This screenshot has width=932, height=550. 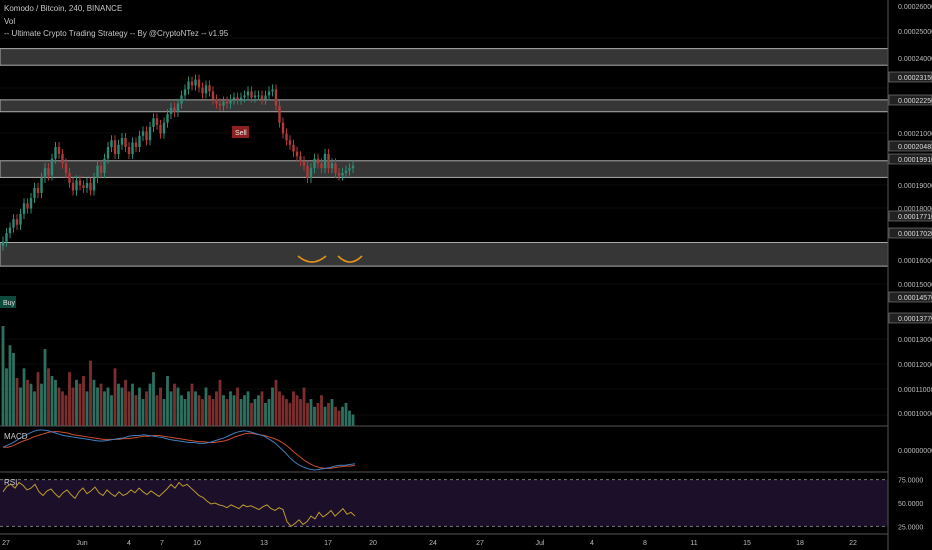 I want to click on time-tick-label: Jul, so click(x=540, y=543).